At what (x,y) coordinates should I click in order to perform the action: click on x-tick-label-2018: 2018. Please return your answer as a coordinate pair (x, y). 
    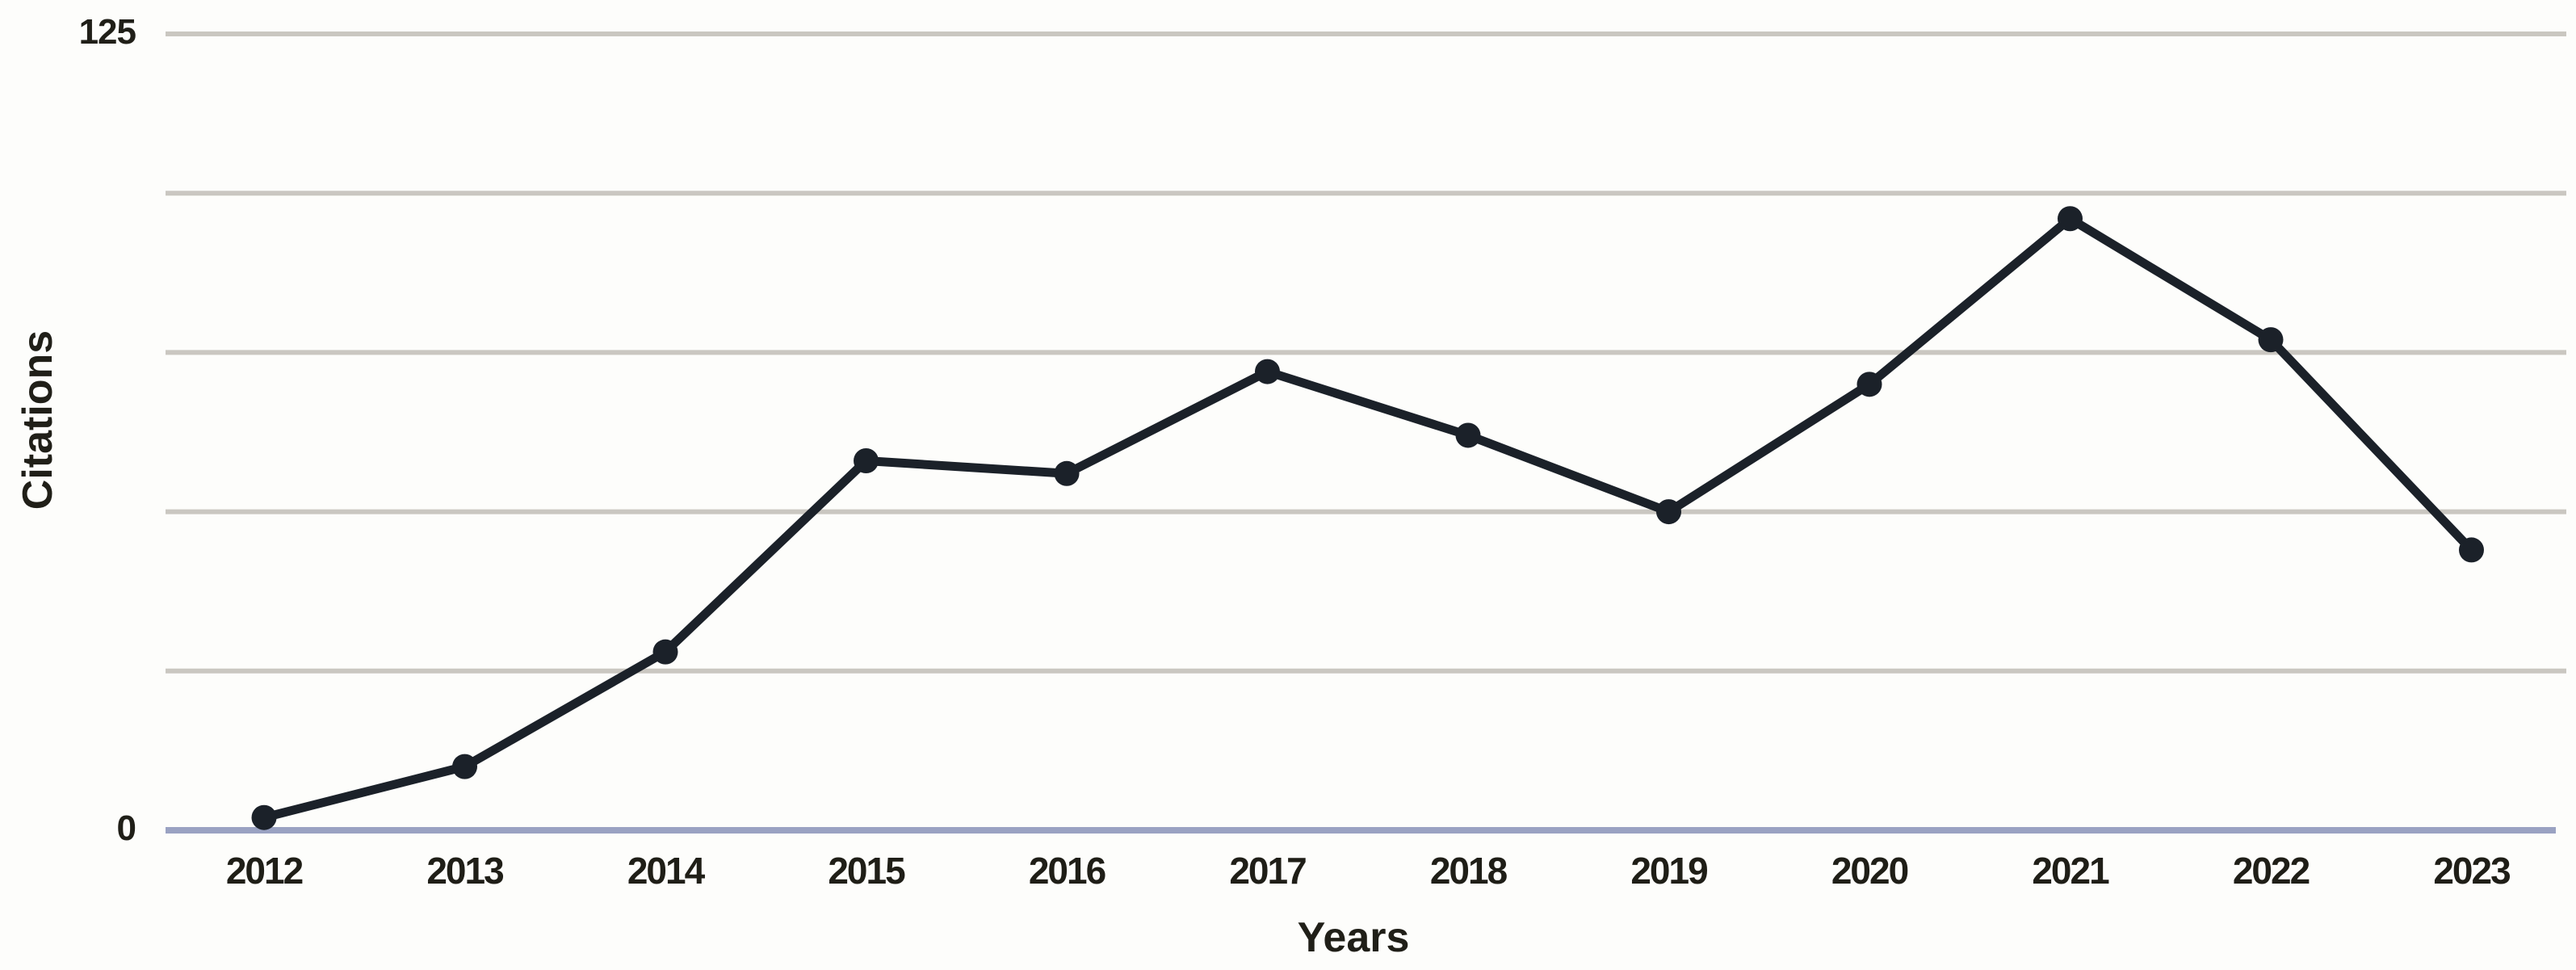
    Looking at the image, I should click on (1468, 871).